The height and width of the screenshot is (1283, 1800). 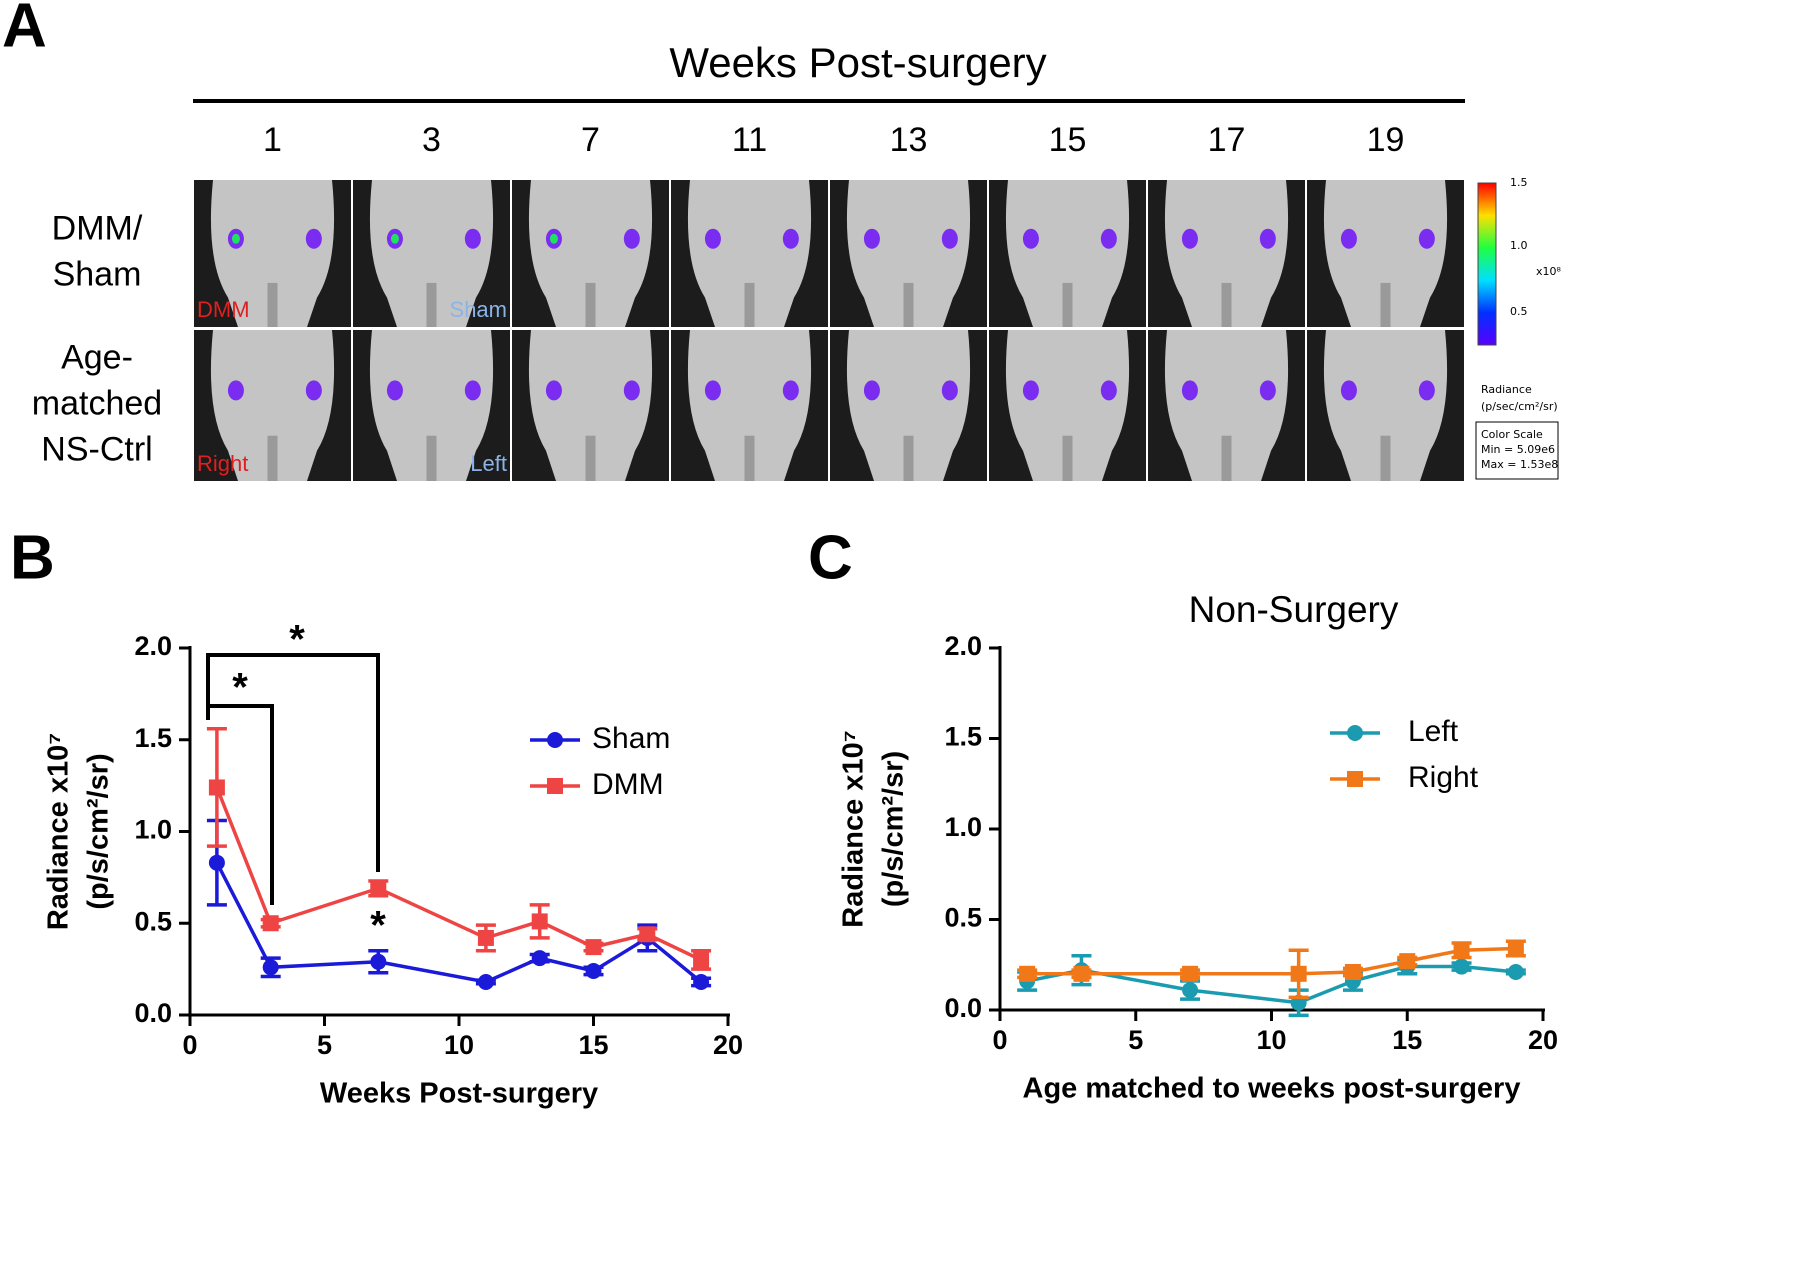 What do you see at coordinates (32, 557) in the screenshot?
I see `panel-label: B` at bounding box center [32, 557].